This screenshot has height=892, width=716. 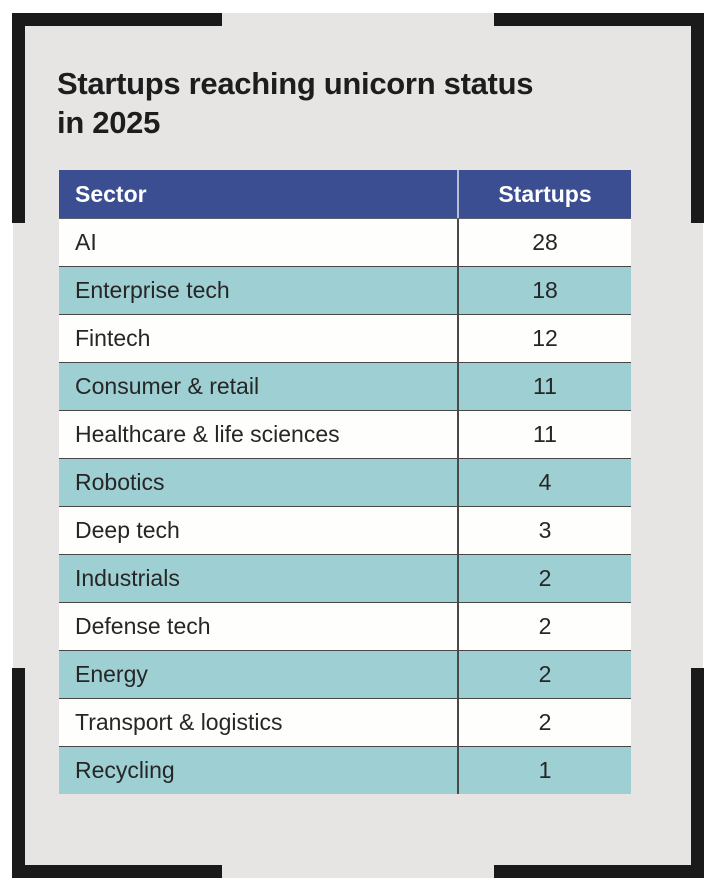 What do you see at coordinates (544, 482) in the screenshot?
I see `startups-cell: 4` at bounding box center [544, 482].